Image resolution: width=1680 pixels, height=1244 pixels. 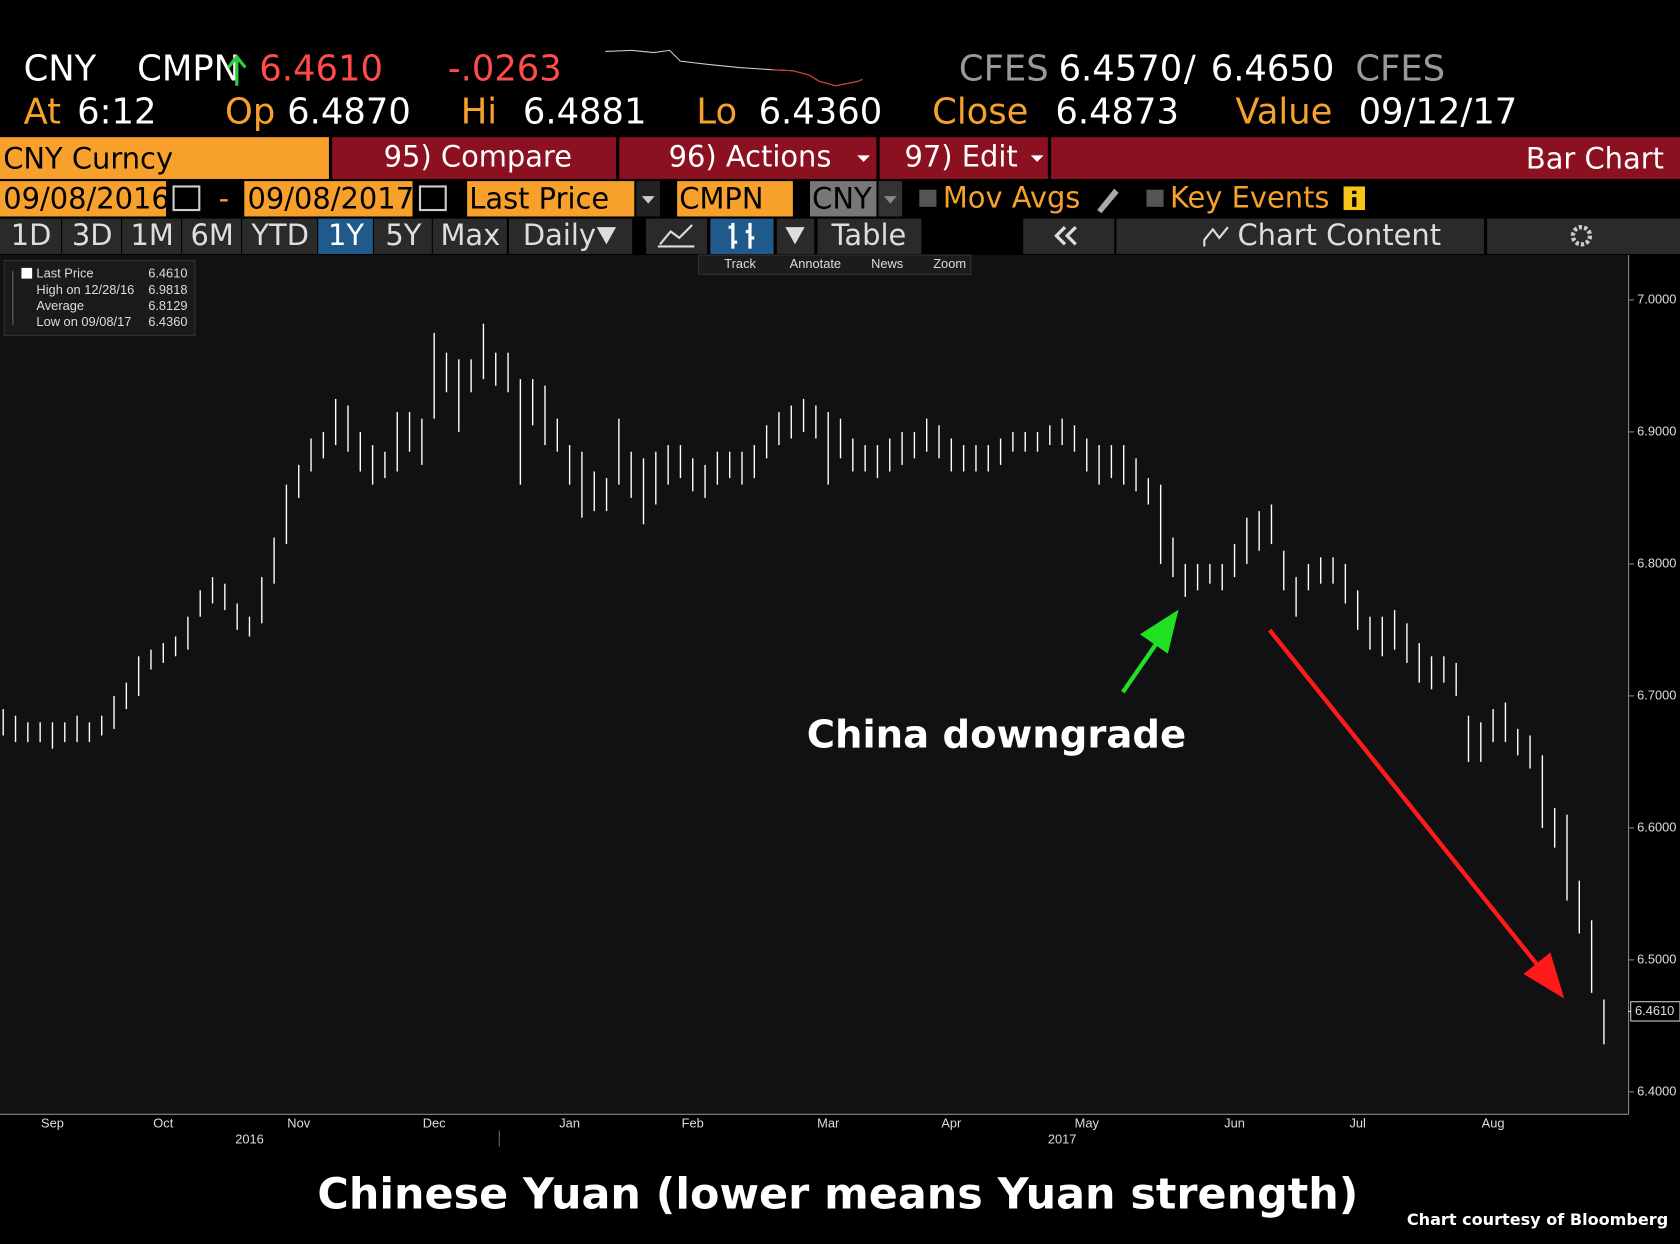 I want to click on chart-content-icon, so click(x=1216, y=236).